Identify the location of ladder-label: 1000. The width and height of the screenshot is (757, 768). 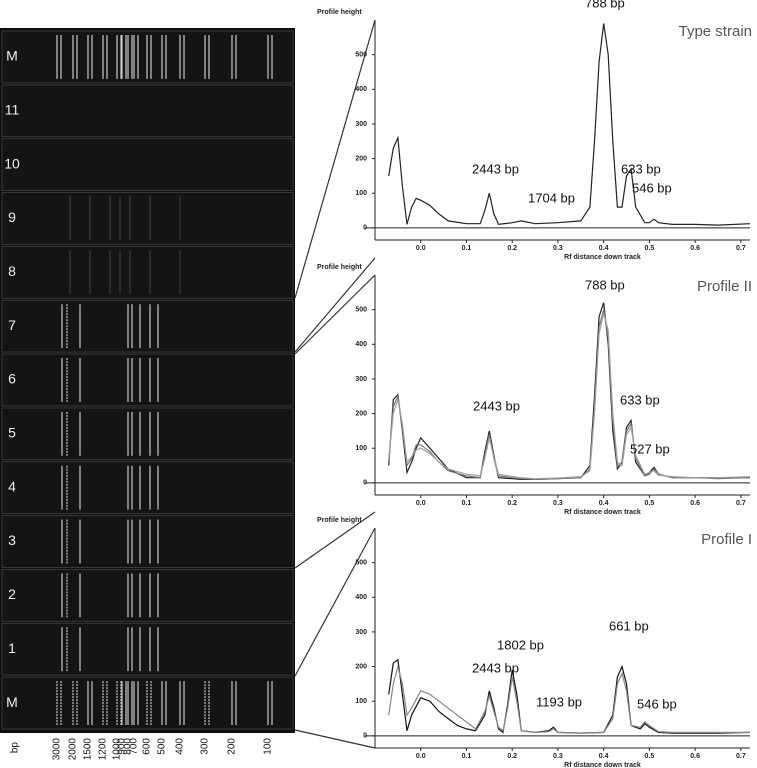
(117, 749).